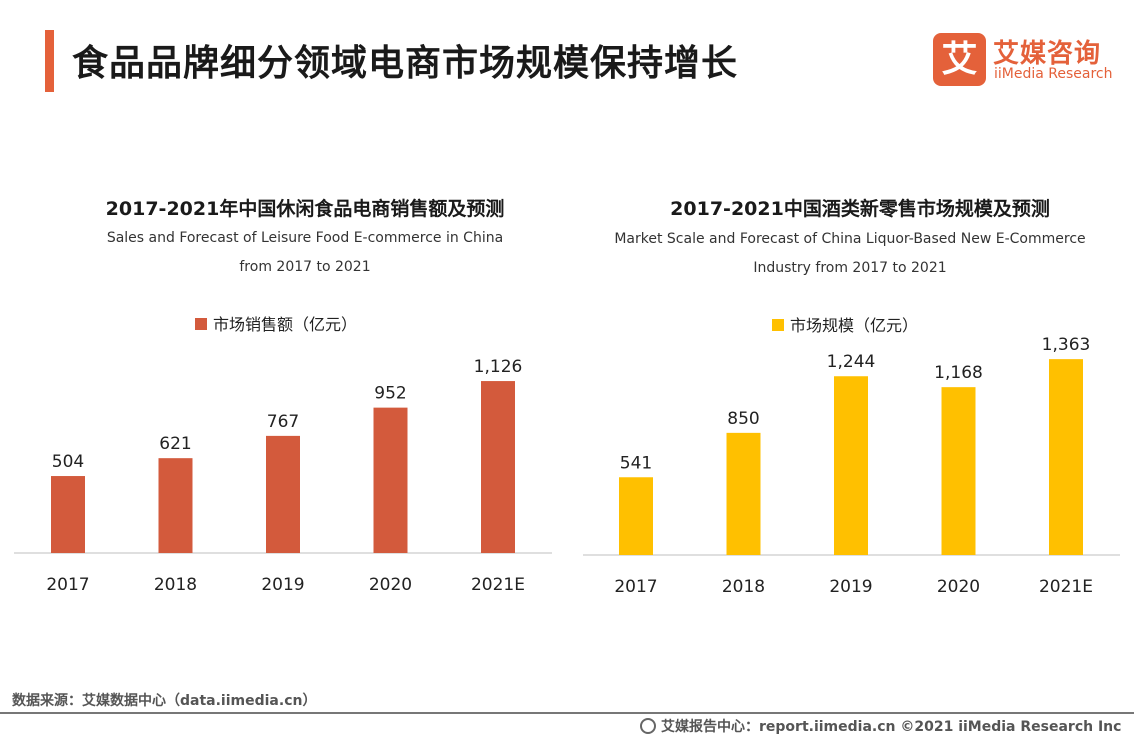 This screenshot has width=1134, height=737. I want to click on chart1-value-label-2017: 504, so click(68, 462).